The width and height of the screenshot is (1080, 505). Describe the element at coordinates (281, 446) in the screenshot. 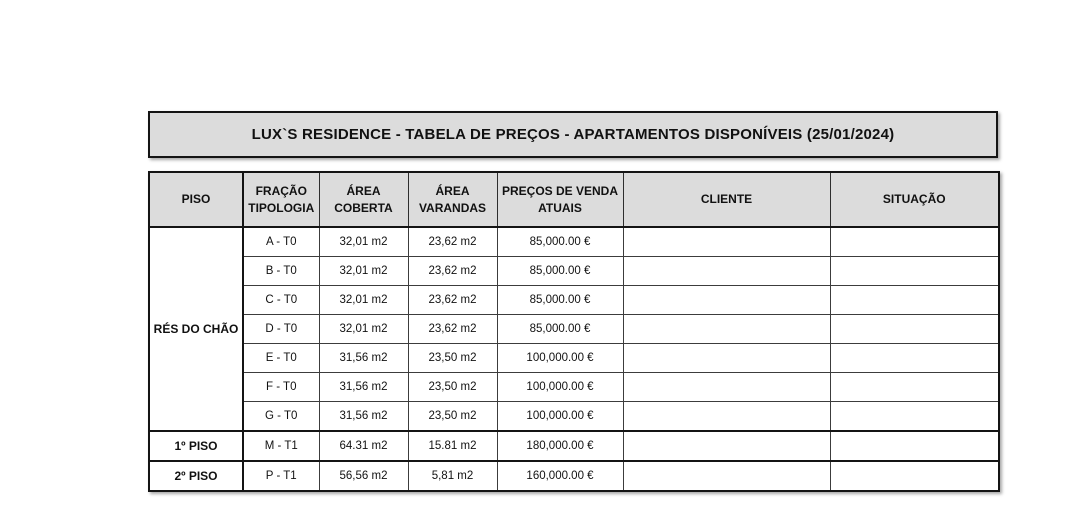

I see `fracao-cell: M - T1` at that location.